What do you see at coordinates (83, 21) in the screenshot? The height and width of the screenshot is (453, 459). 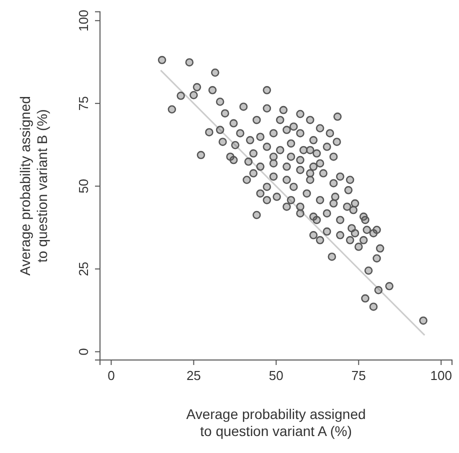 I see `y-tick-label: 100` at bounding box center [83, 21].